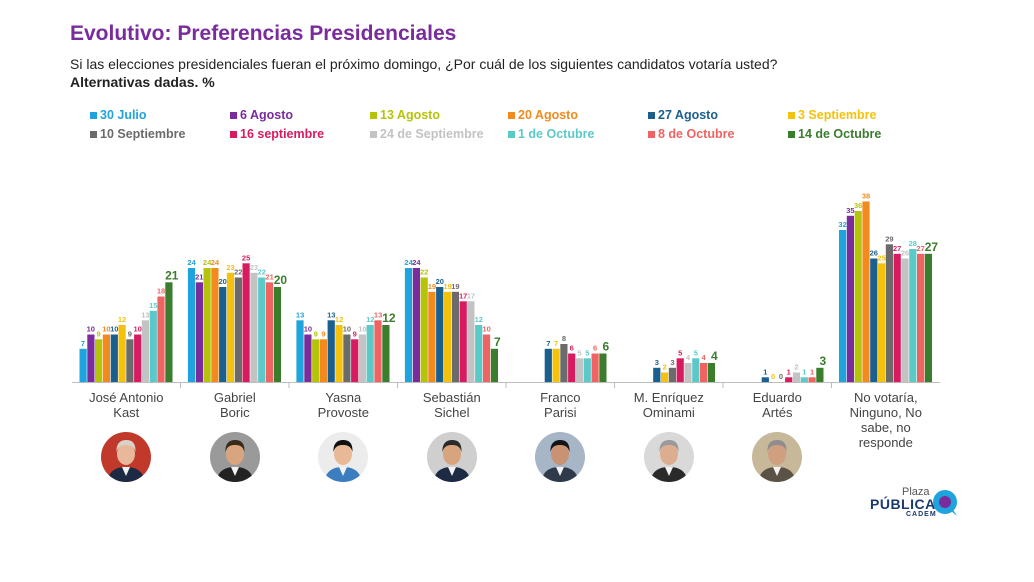 Image resolution: width=1034 pixels, height=582 pixels. I want to click on data-label: 38, so click(866, 196).